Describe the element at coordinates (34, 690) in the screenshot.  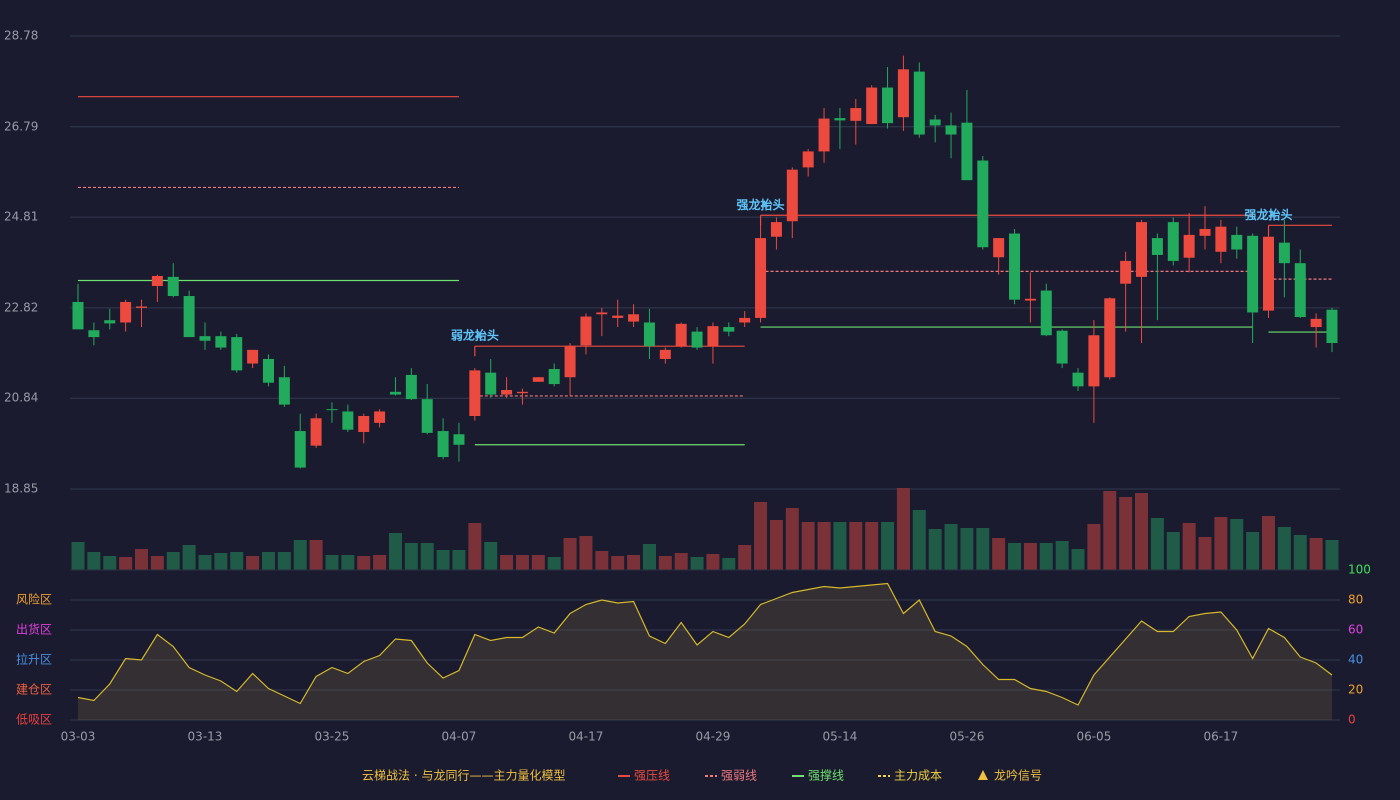
I see `zone-label: 建仓区` at that location.